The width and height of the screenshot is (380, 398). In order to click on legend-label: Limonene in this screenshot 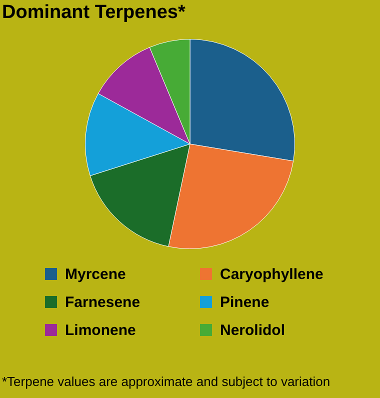, I will do `click(100, 330)`.